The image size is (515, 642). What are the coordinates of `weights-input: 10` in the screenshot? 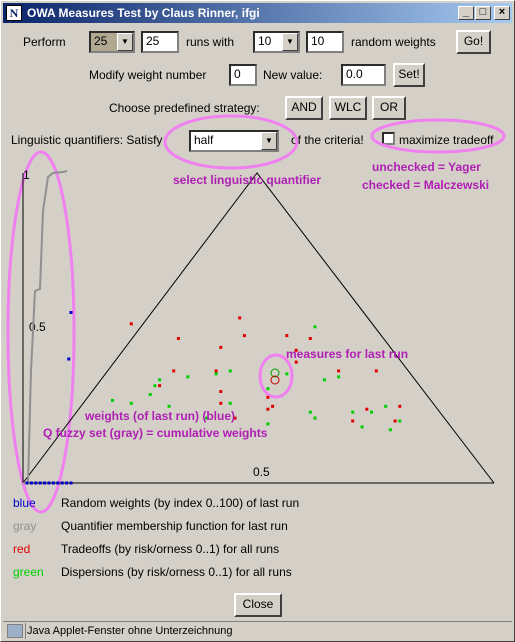 It's located at (325, 42).